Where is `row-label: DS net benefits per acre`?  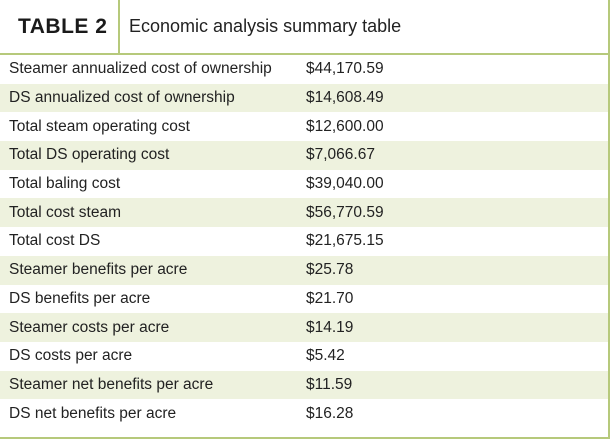
row-label: DS net benefits per acre is located at coordinates (93, 413).